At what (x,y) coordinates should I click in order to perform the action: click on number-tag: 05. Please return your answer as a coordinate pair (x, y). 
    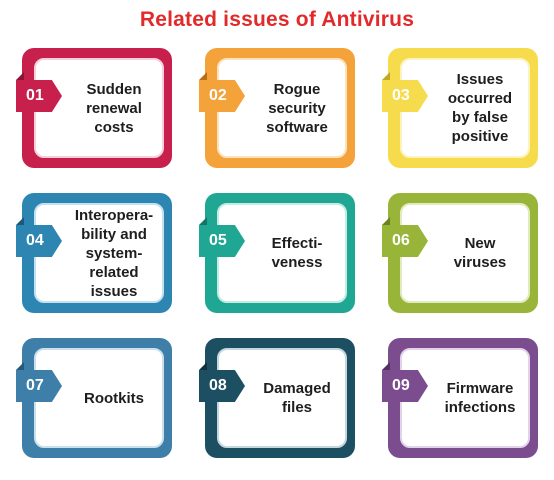
    Looking at the image, I should click on (222, 241).